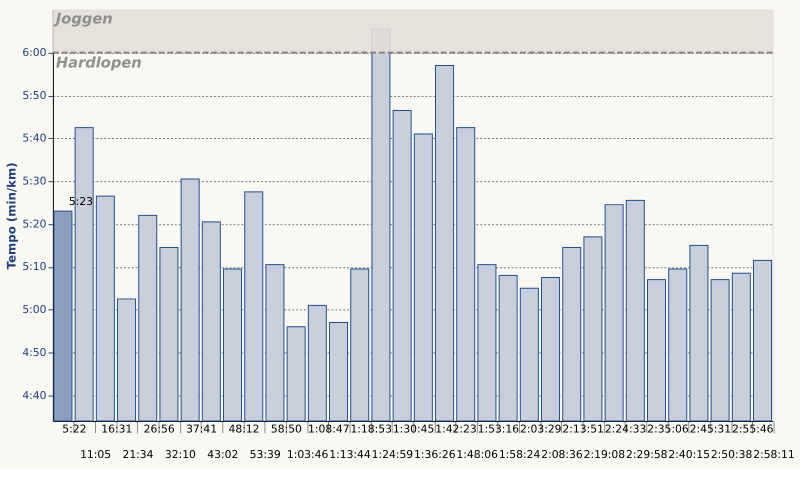 The image size is (800, 480). I want to click on x-tick-label: 2:55:46, so click(753, 429).